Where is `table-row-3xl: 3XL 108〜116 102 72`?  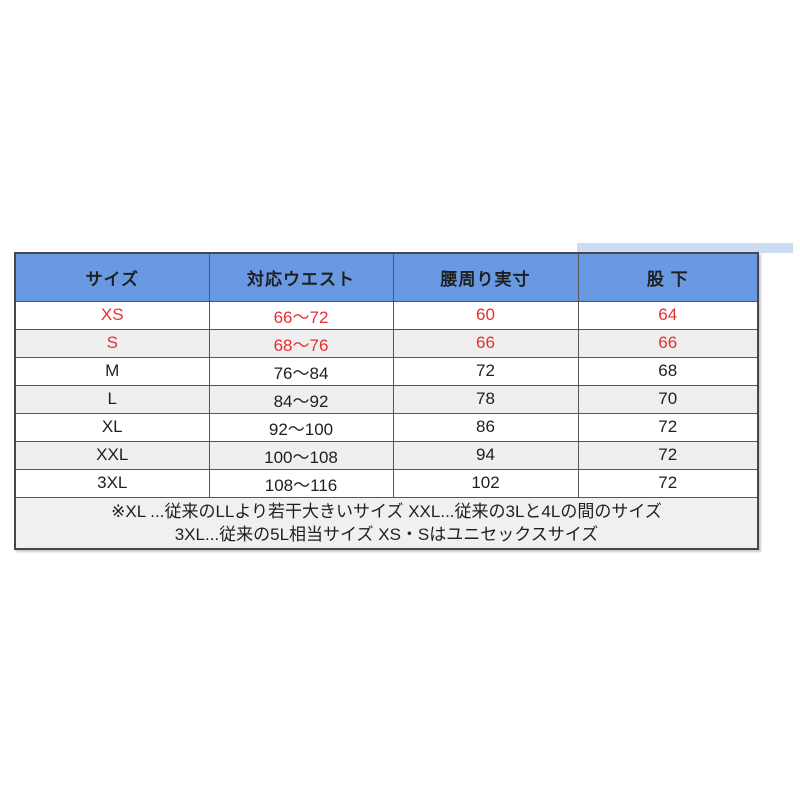 table-row-3xl: 3XL 108〜116 102 72 is located at coordinates (386, 483).